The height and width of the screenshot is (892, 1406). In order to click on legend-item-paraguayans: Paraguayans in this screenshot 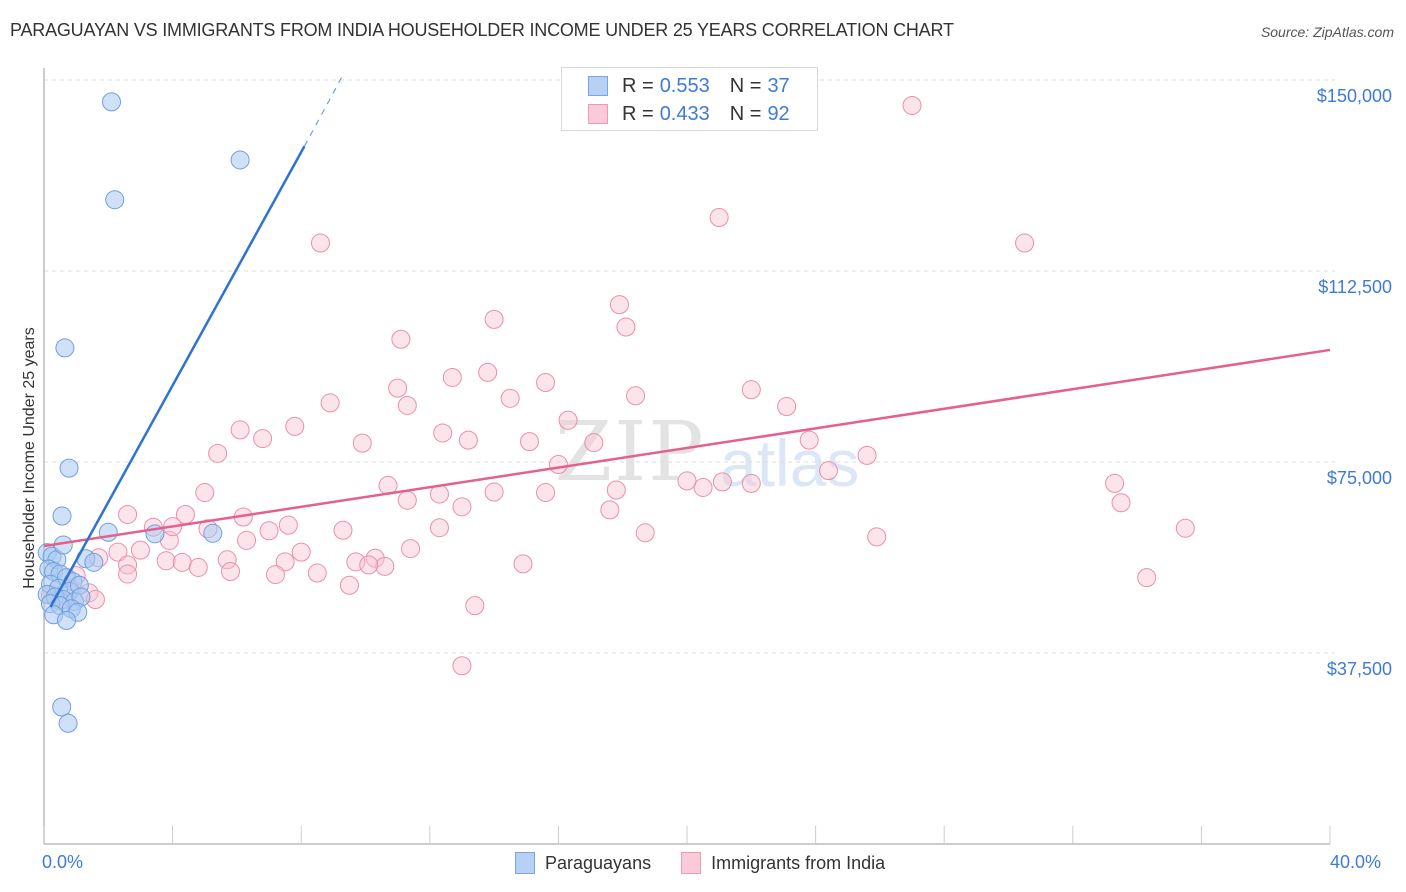, I will do `click(583, 863)`.